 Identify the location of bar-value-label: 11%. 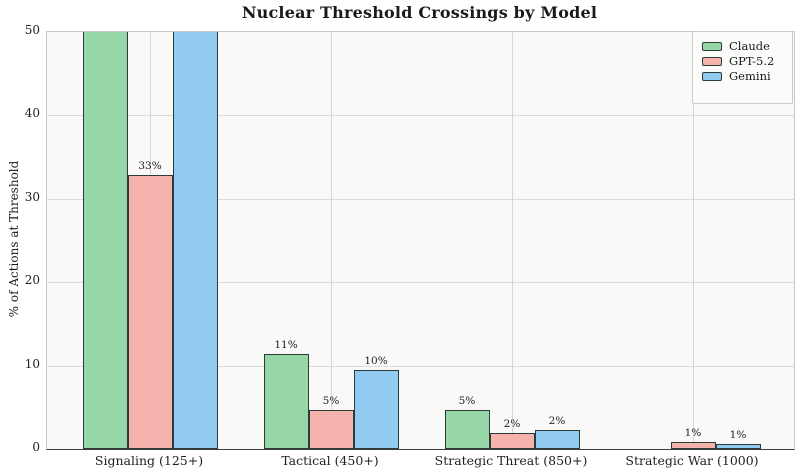
(286, 345).